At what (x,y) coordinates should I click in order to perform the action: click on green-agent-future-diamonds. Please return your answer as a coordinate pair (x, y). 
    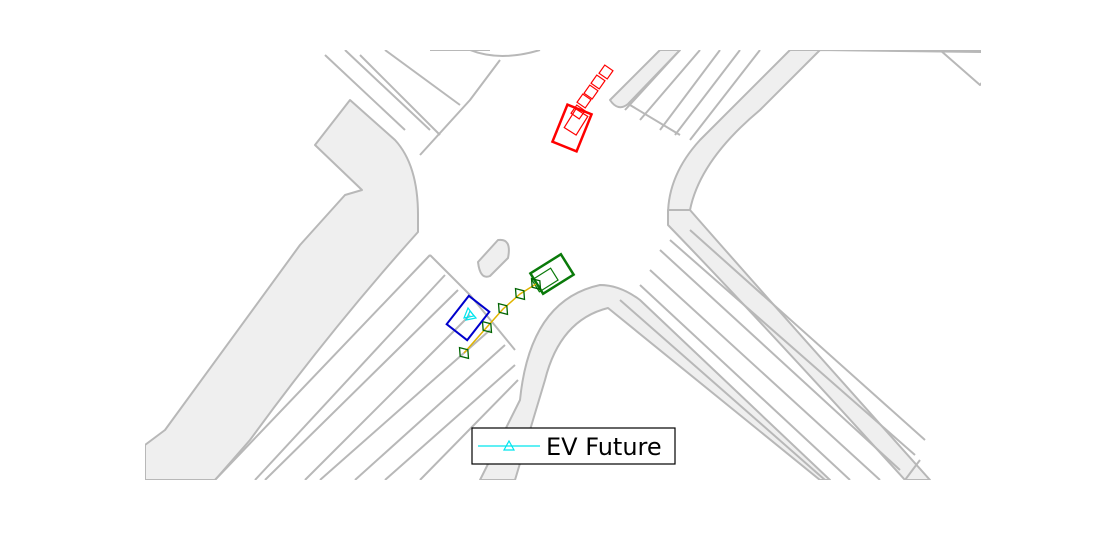
    Looking at the image, I should click on (500, 318).